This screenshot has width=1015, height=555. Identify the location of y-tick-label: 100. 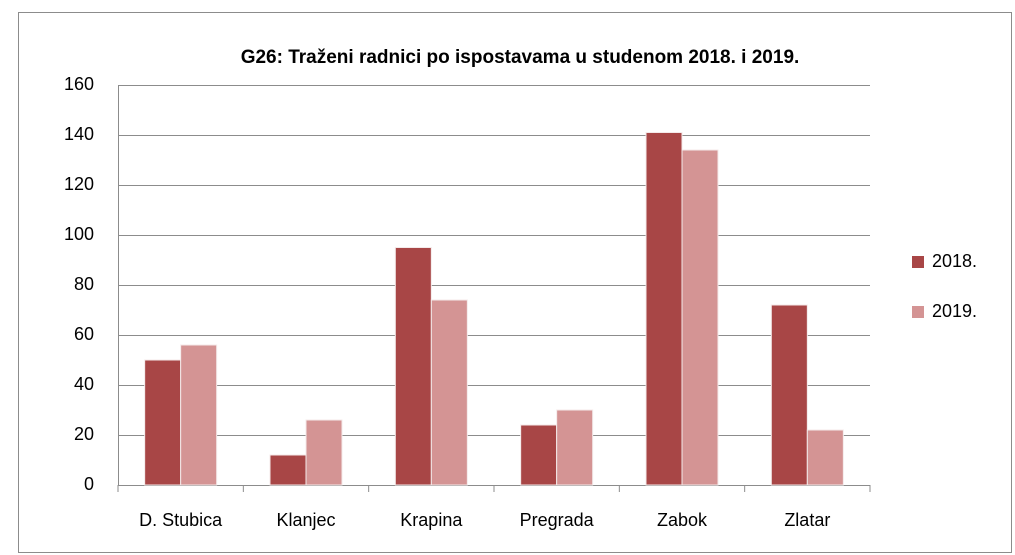
(79, 234).